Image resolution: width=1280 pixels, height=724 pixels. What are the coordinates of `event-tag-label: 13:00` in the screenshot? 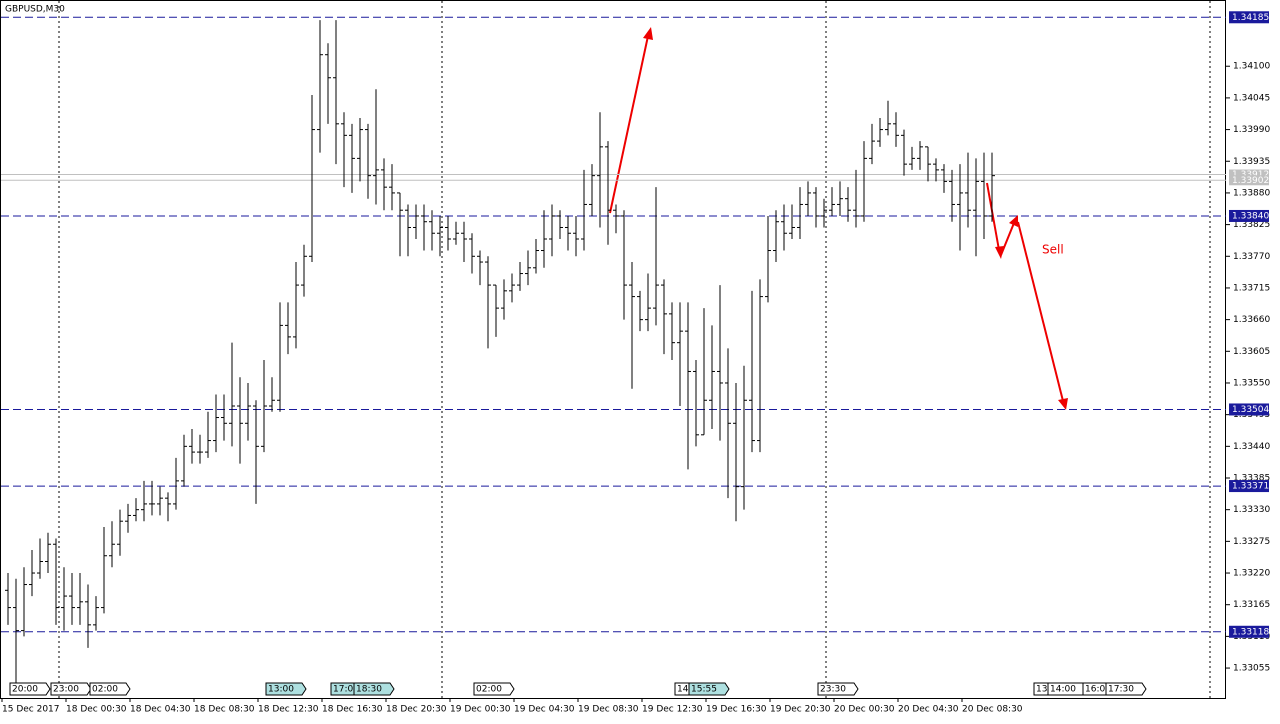 It's located at (281, 690).